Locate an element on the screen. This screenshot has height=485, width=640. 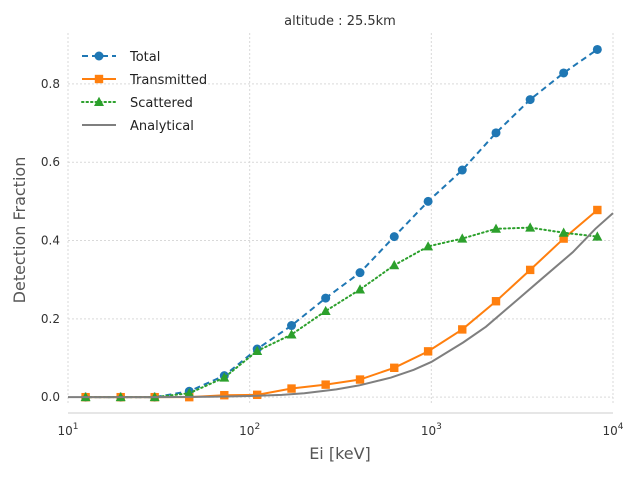
x-tick-label: 10¹ is located at coordinates (67, 430).